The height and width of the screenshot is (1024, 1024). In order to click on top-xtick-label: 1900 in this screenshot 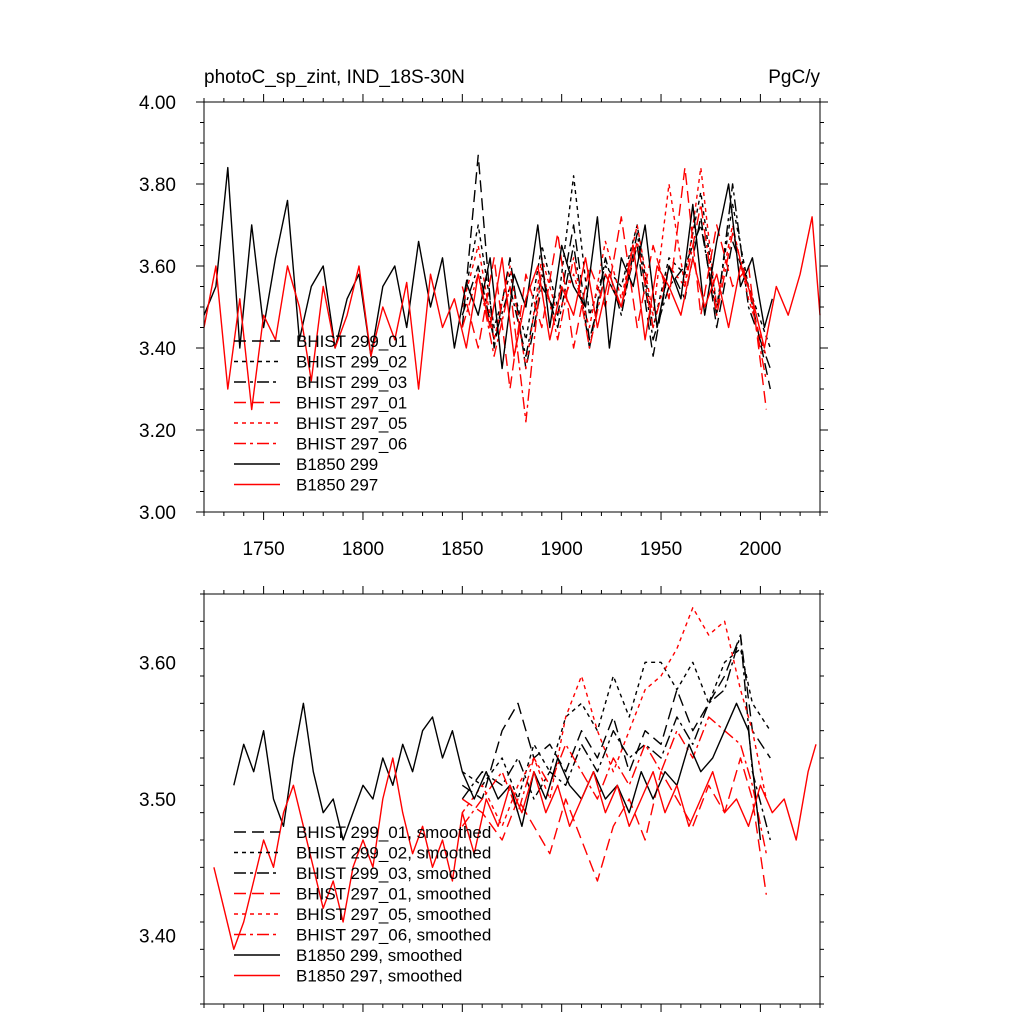, I will do `click(562, 549)`.